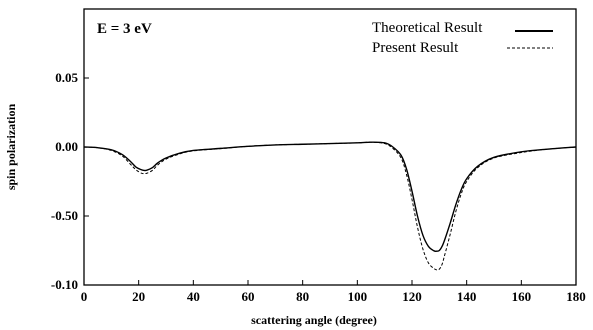 This screenshot has width=593, height=330. Describe the element at coordinates (66, 146) in the screenshot. I see `y-tick-label: 0.00` at that location.